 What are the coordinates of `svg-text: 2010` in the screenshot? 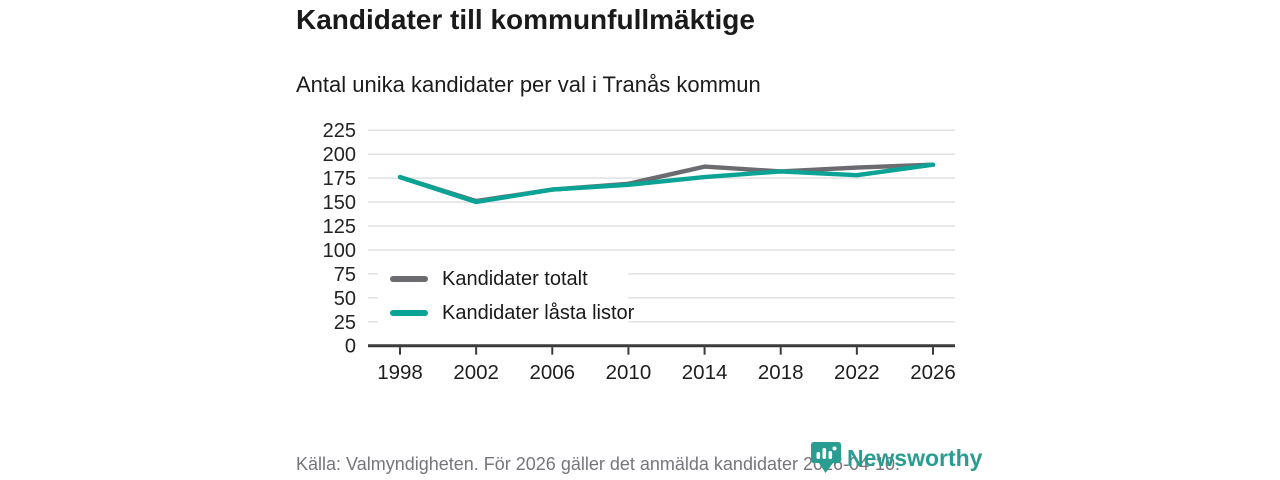 It's located at (629, 372).